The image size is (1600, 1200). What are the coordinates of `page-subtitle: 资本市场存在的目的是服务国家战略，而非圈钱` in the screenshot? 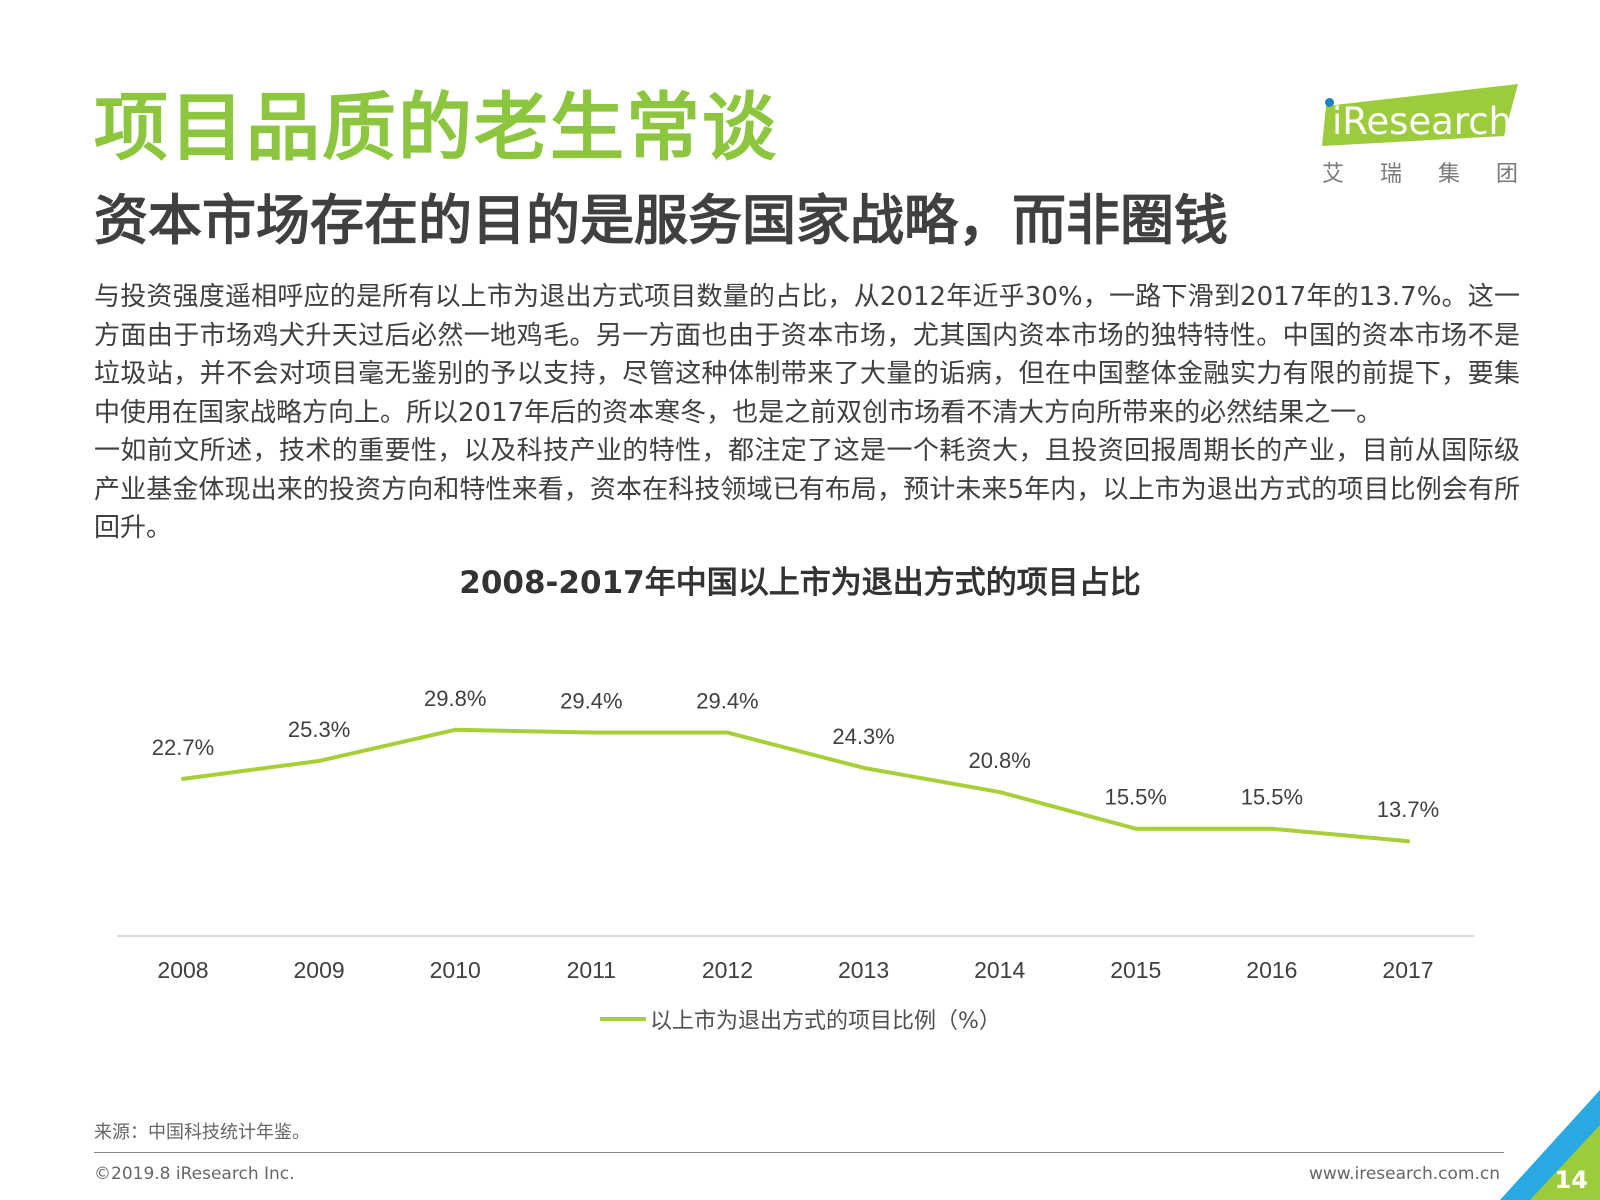 It's located at (661, 220).